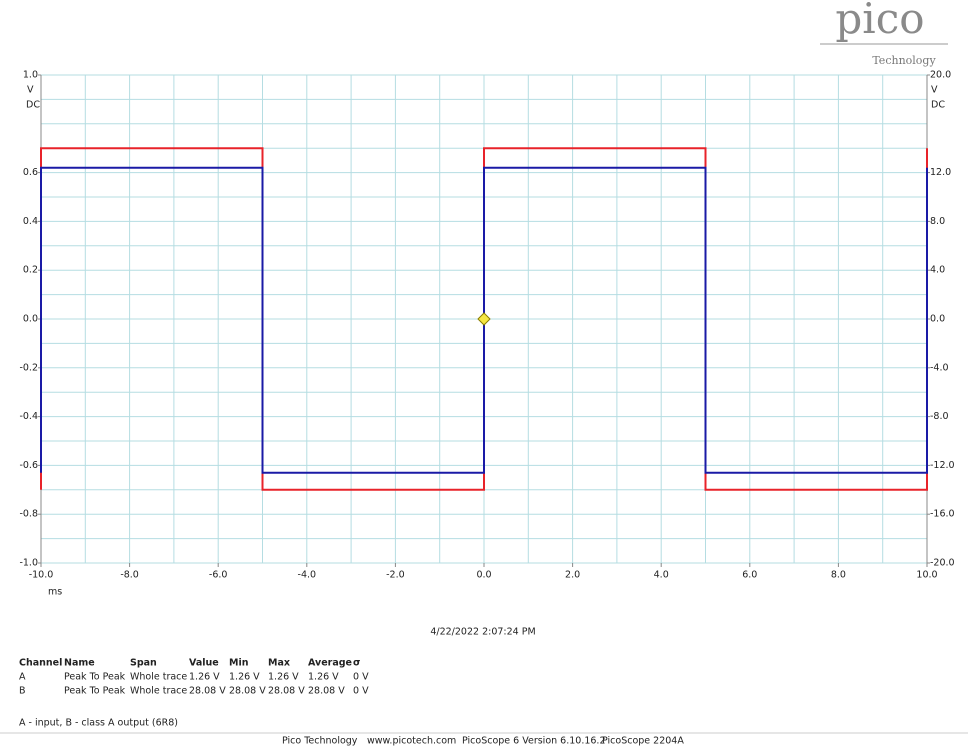 The height and width of the screenshot is (748, 968). Describe the element at coordinates (939, 367) in the screenshot. I see `y2-tick-label: -4.0` at that location.